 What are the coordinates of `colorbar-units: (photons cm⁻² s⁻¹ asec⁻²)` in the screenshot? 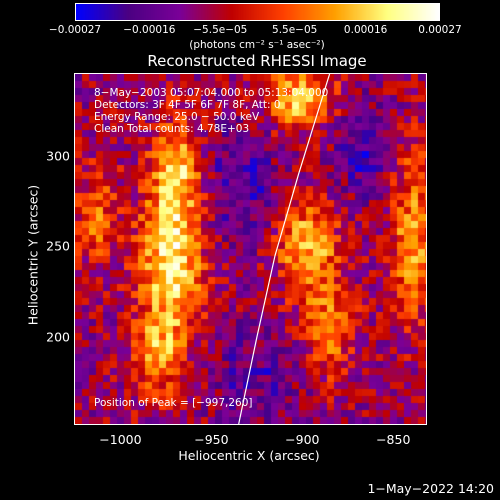 It's located at (257, 45).